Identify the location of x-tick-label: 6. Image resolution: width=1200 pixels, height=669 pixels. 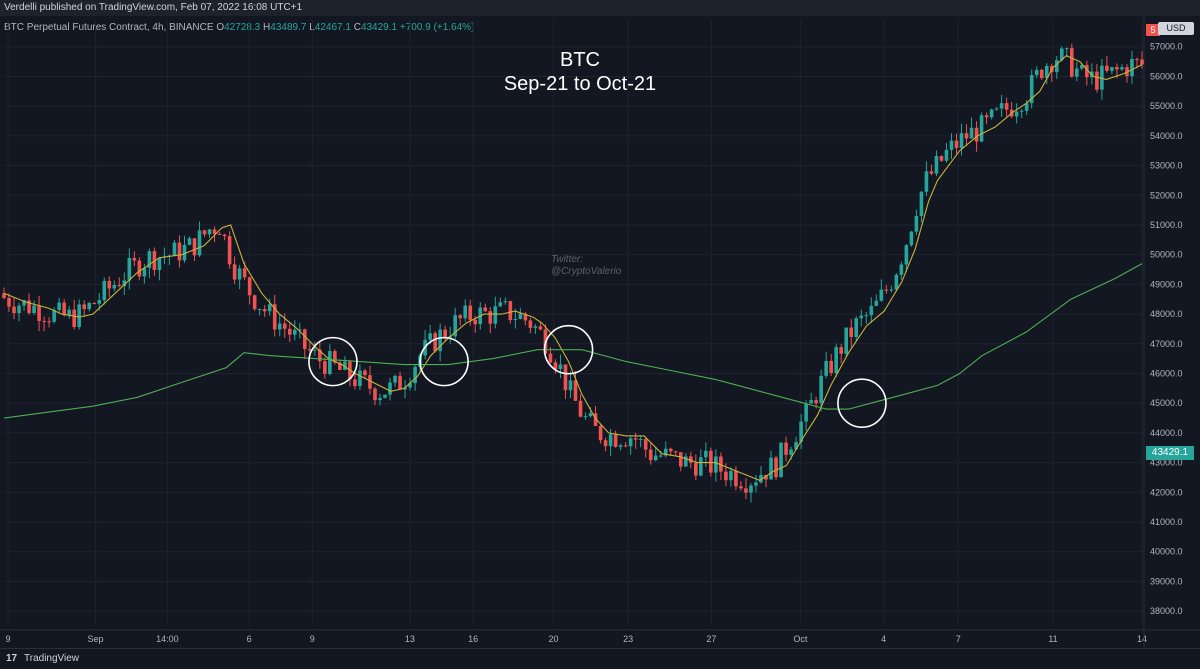
(249, 639).